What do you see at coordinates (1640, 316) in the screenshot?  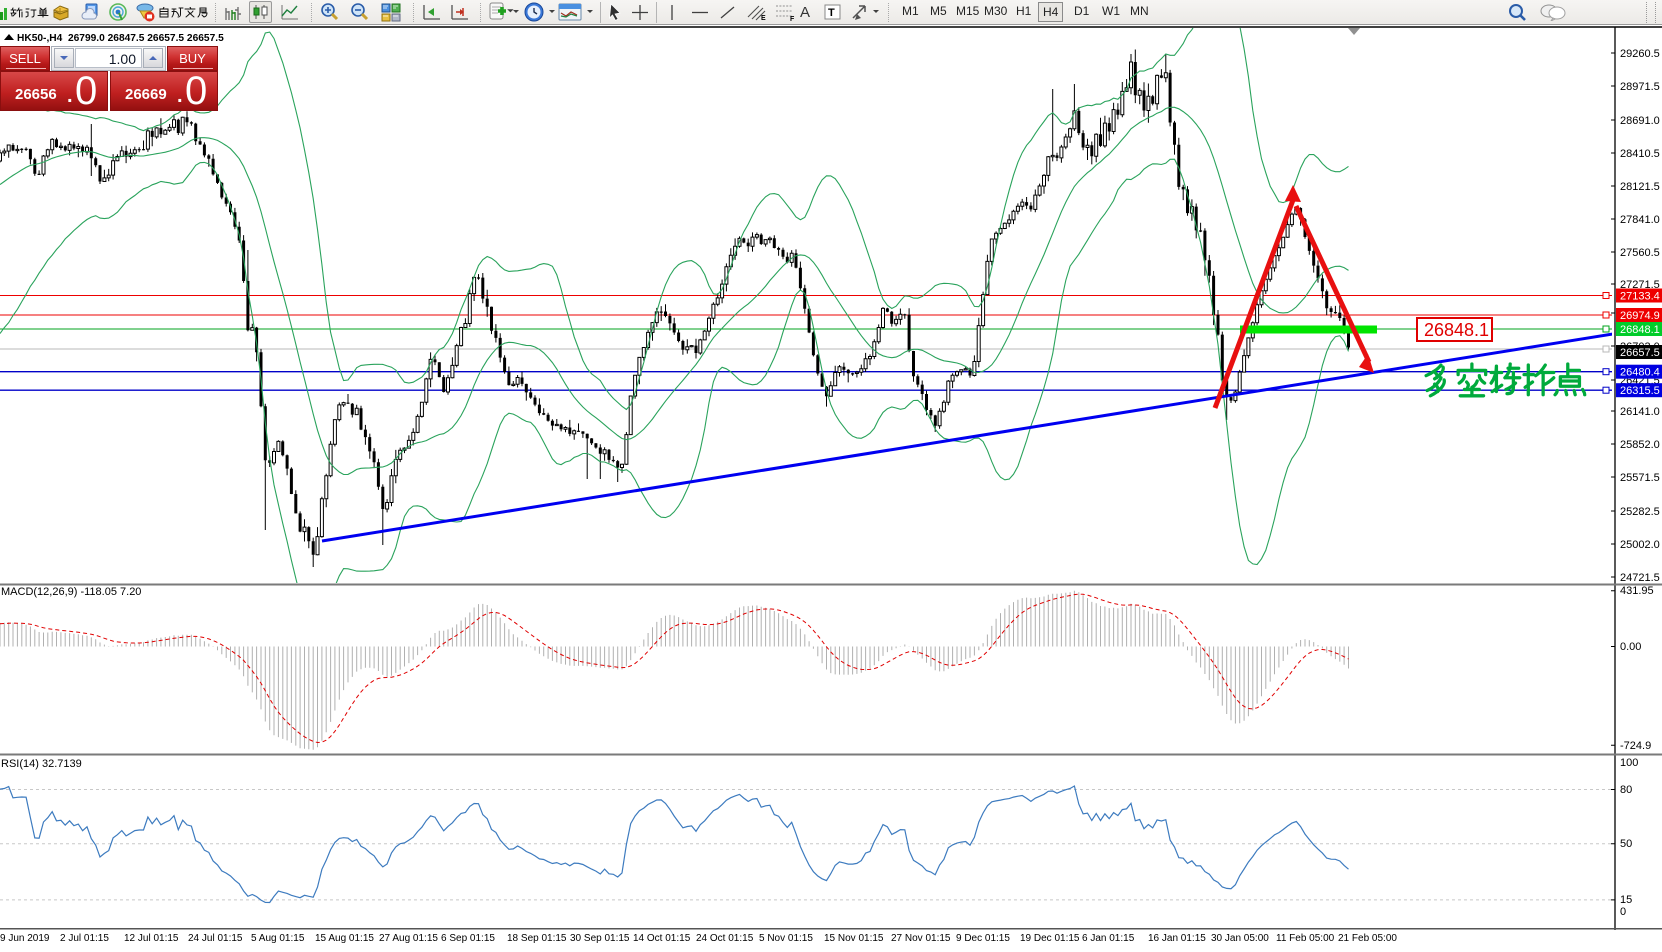 I see `svg-text: 26974.9` at bounding box center [1640, 316].